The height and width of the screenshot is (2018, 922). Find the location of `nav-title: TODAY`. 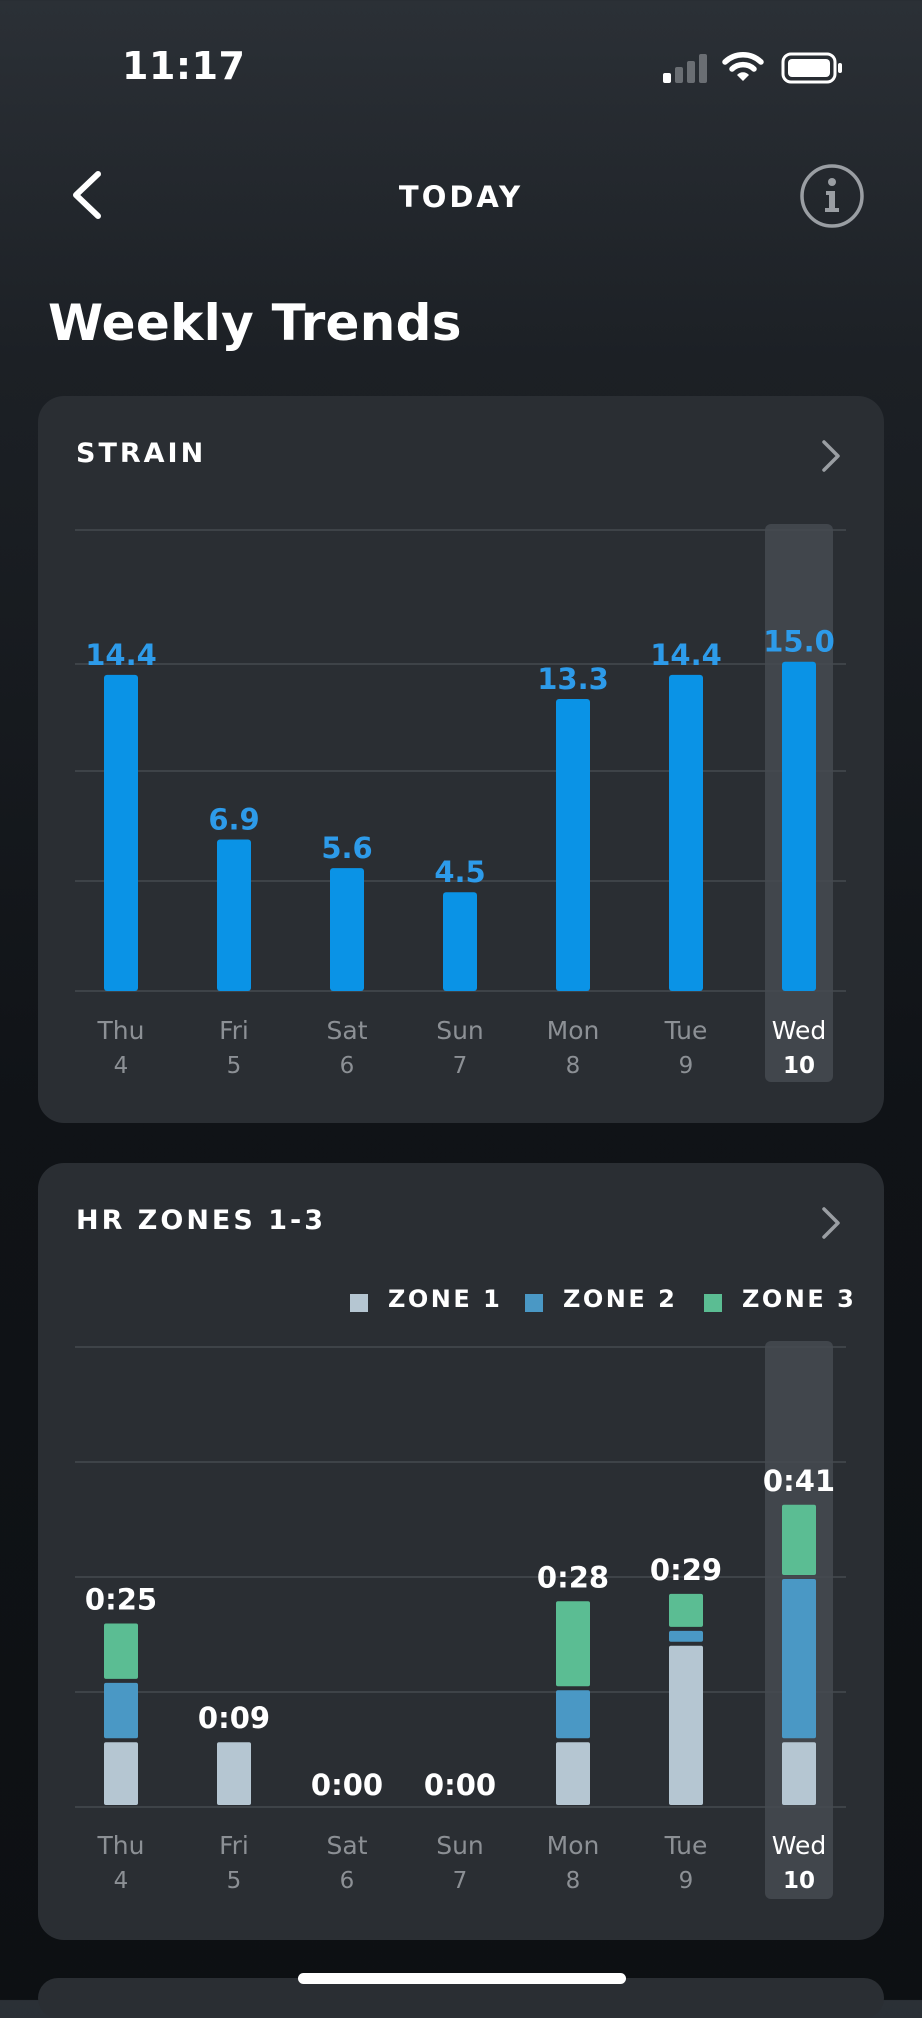

nav-title: TODAY is located at coordinates (461, 197).